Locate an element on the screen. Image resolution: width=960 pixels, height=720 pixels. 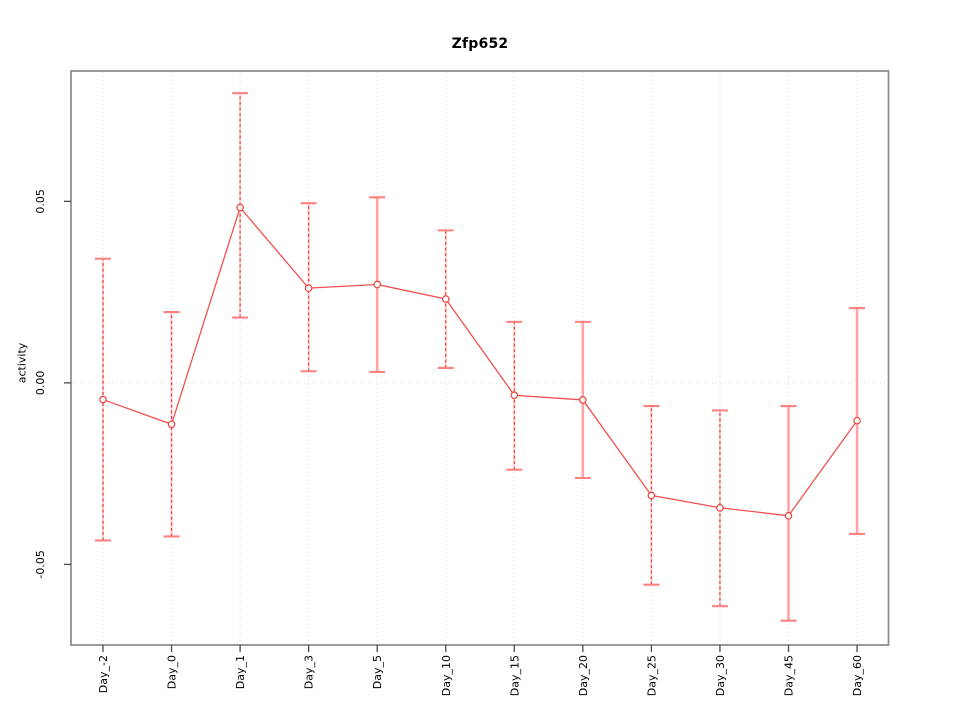
x-axis-tick-label: Day_10 is located at coordinates (446, 675).